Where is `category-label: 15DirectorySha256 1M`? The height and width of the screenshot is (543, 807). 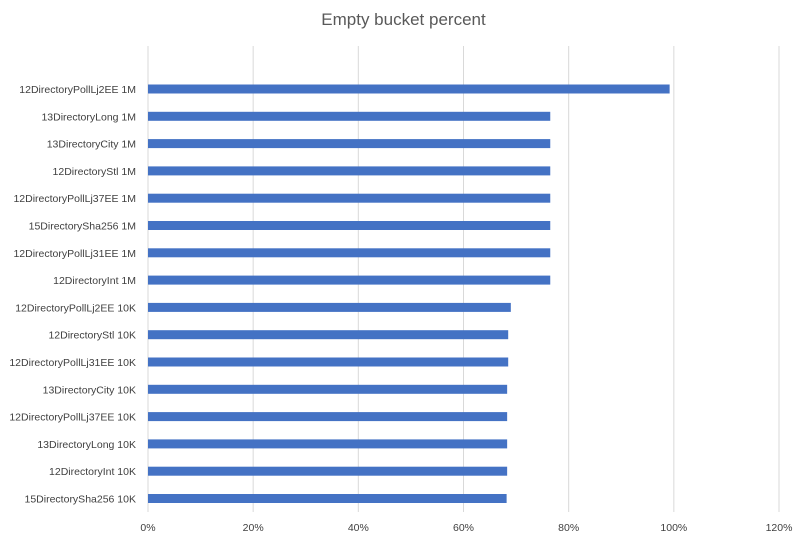 category-label: 15DirectorySha256 1M is located at coordinates (82, 227).